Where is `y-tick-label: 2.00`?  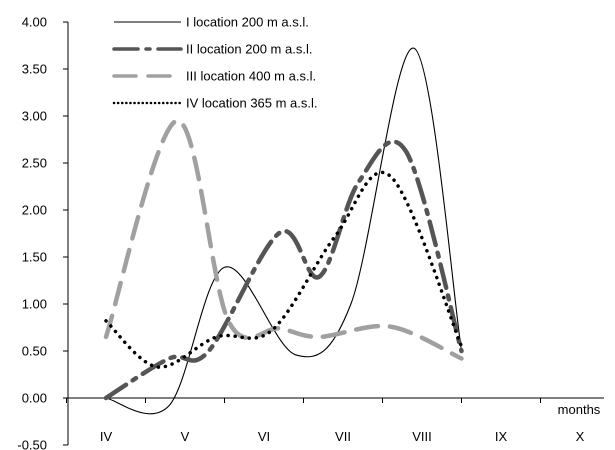
y-tick-label: 2.00 is located at coordinates (34, 210).